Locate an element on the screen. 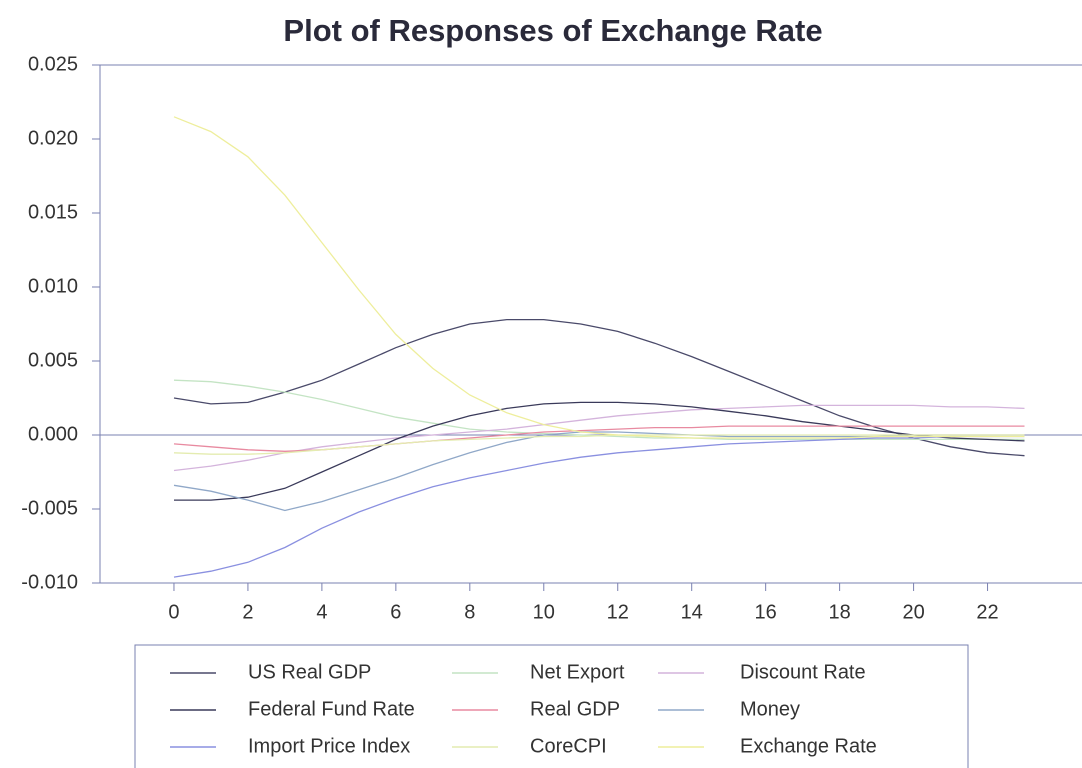  legend-box is located at coordinates (551, 706).